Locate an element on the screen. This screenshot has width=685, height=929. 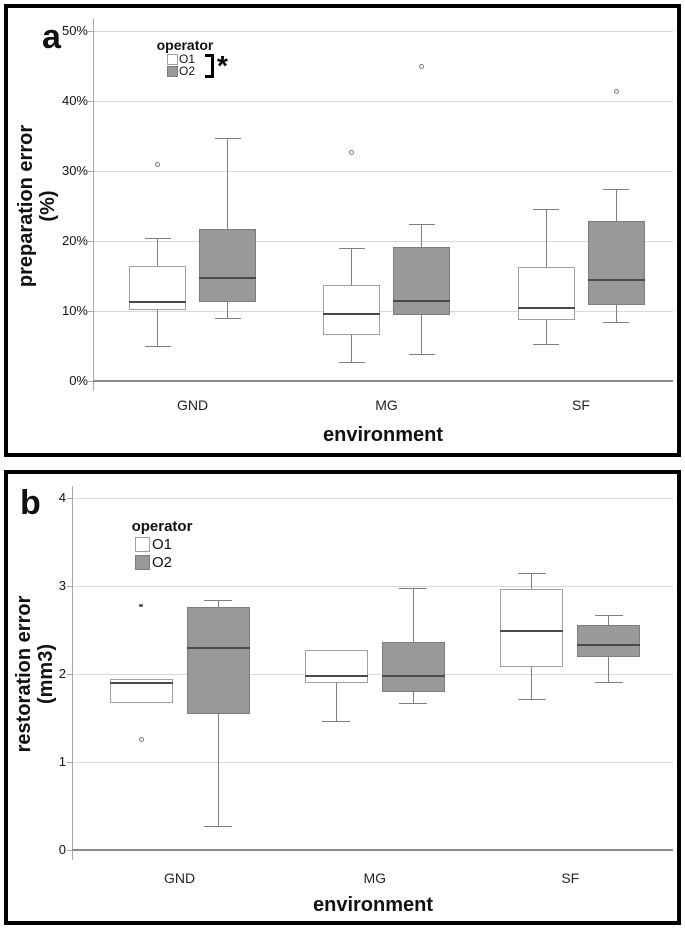
y-tick-label: 20% is located at coordinates (74, 240).